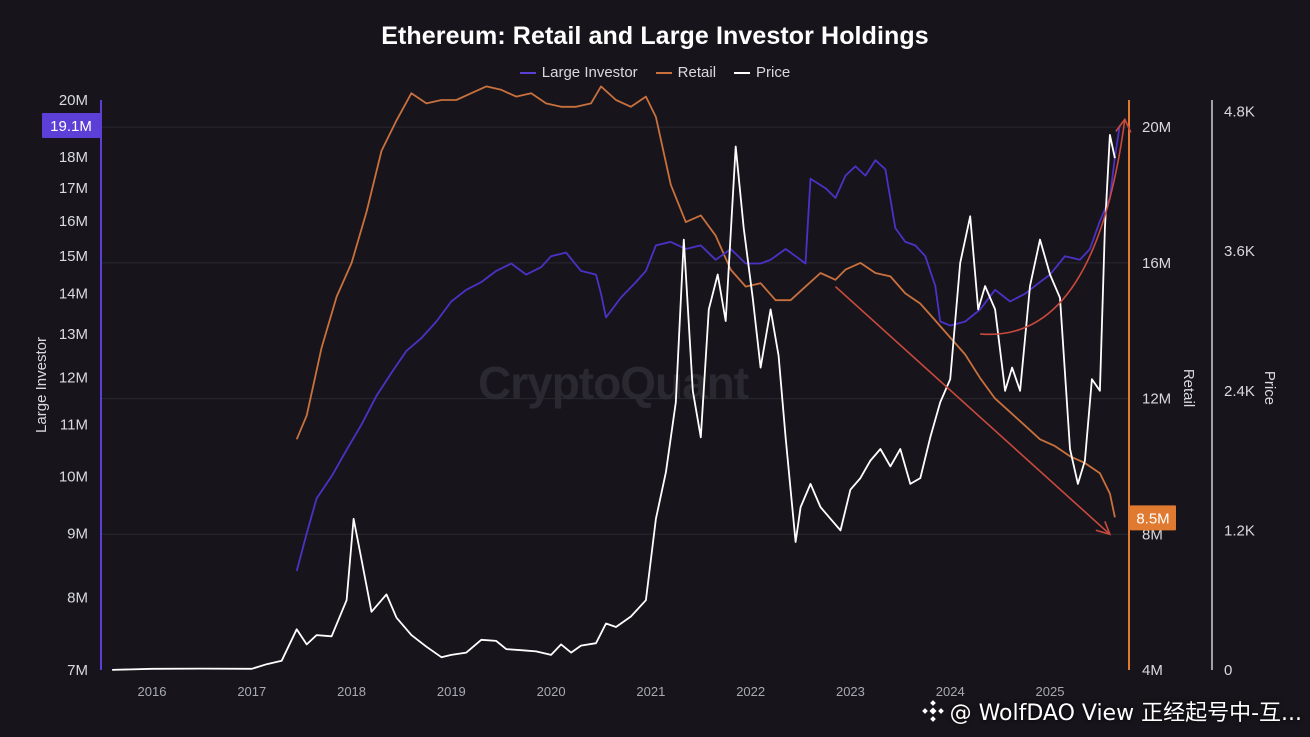 The image size is (1310, 737). I want to click on large-investor-axis-label: Large Investor, so click(41, 385).